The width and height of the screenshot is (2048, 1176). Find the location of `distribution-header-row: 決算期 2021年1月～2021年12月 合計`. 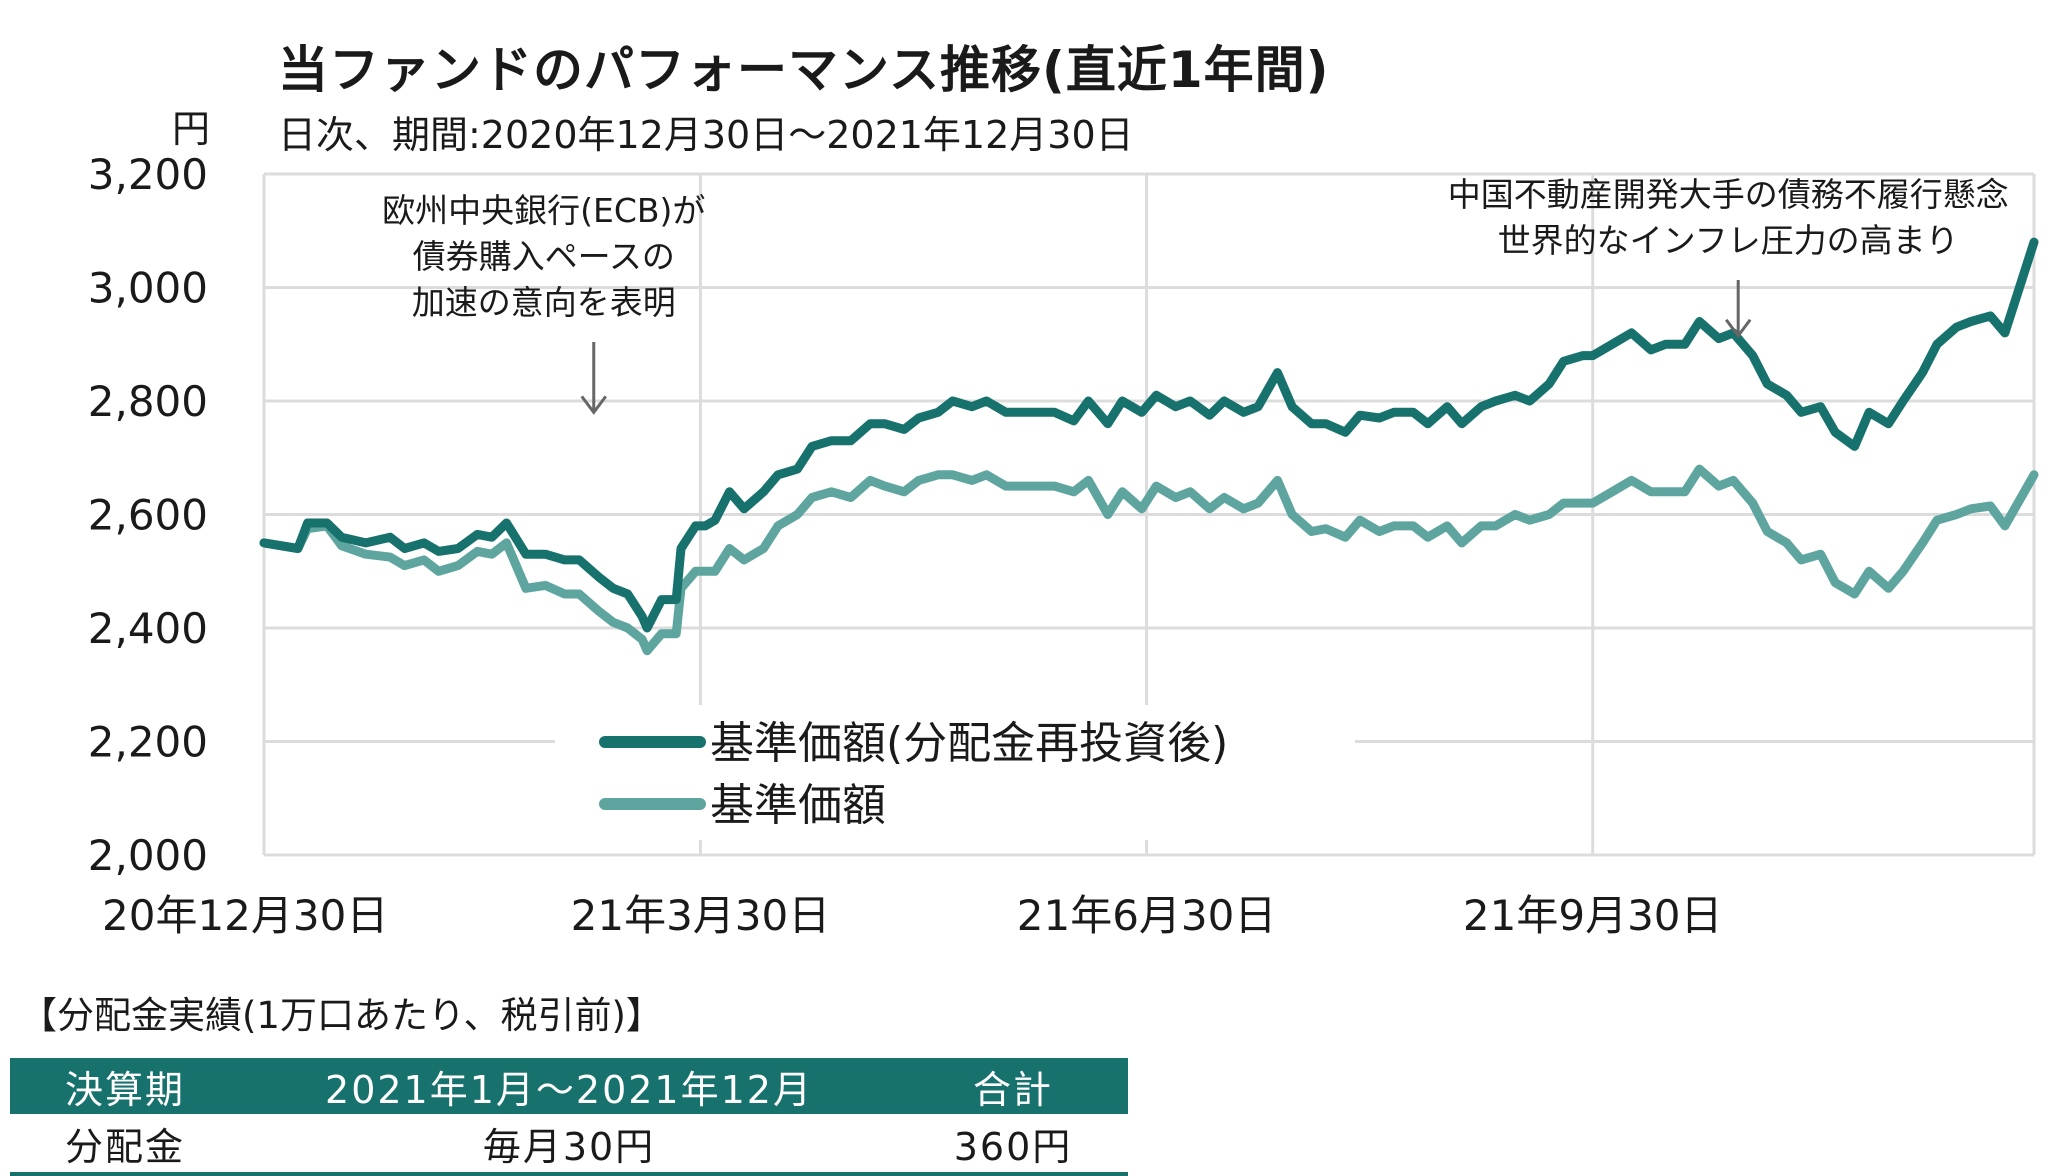

distribution-header-row: 決算期 2021年1月～2021年12月 合計 is located at coordinates (569, 1086).